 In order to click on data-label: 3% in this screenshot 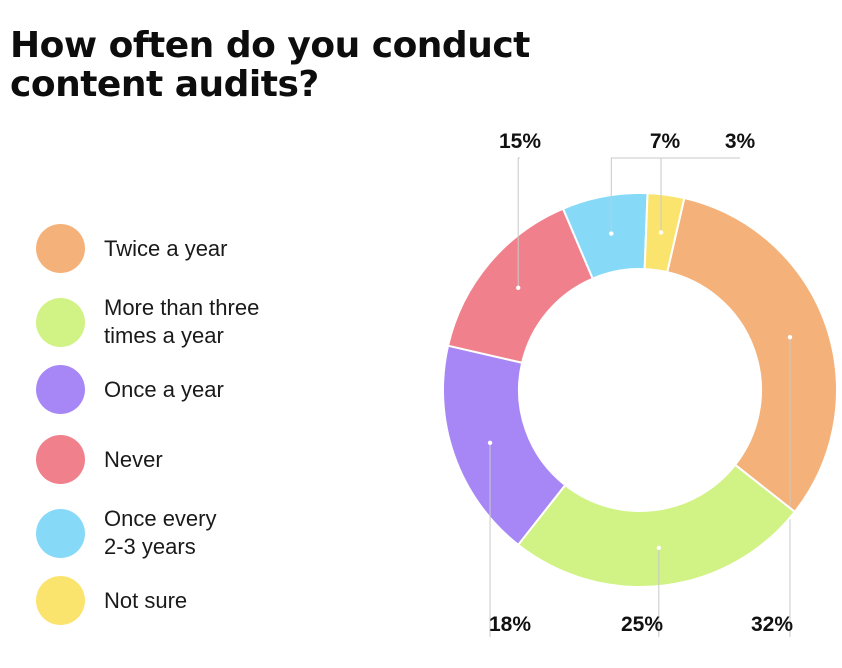, I will do `click(740, 141)`.